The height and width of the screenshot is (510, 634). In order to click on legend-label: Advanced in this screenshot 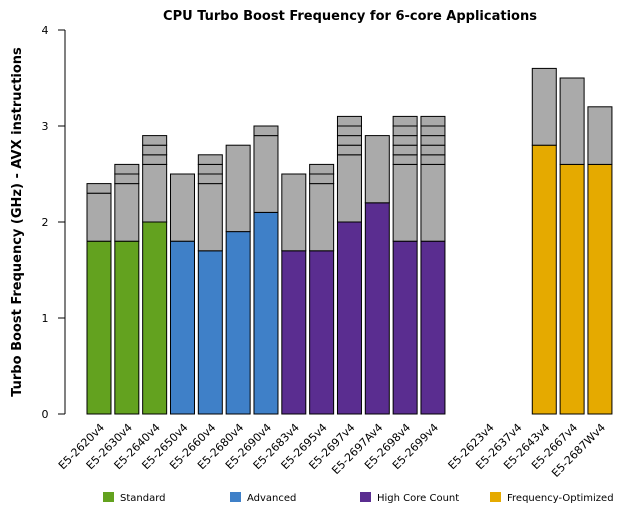, I will do `click(271, 498)`.